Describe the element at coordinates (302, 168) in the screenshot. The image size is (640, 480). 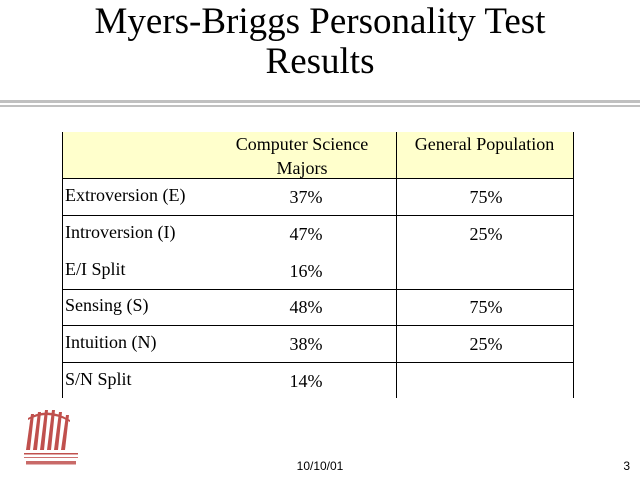
I see `header-cs-line-2: Majors` at that location.